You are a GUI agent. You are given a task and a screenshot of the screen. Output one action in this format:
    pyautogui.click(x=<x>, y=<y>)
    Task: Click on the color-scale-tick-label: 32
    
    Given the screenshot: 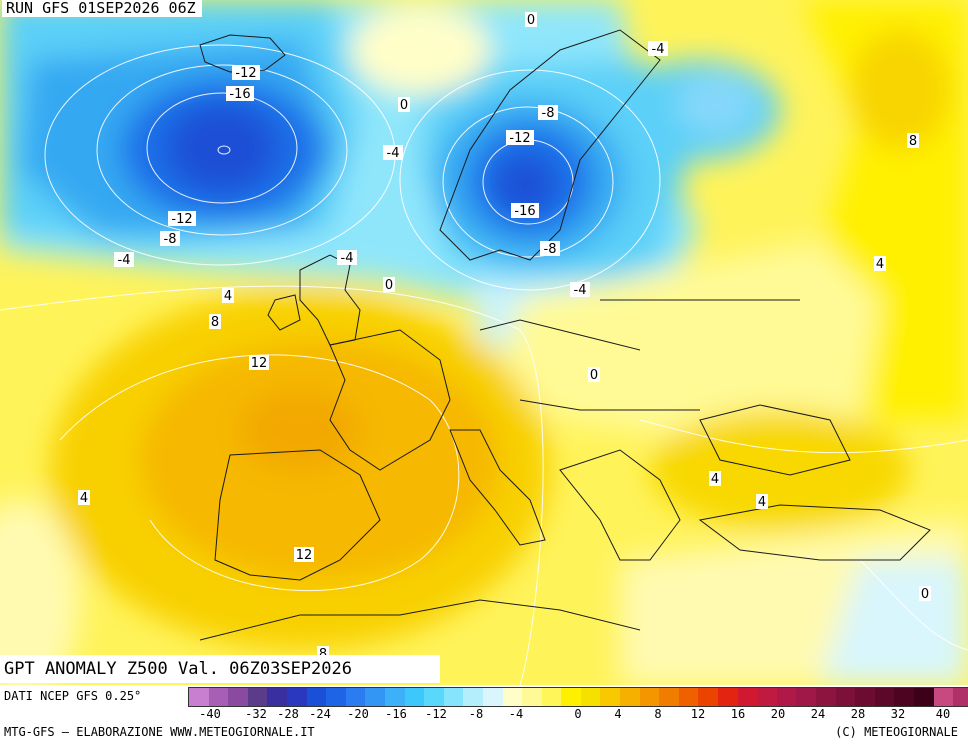 What is the action you would take?
    pyautogui.click(x=898, y=714)
    